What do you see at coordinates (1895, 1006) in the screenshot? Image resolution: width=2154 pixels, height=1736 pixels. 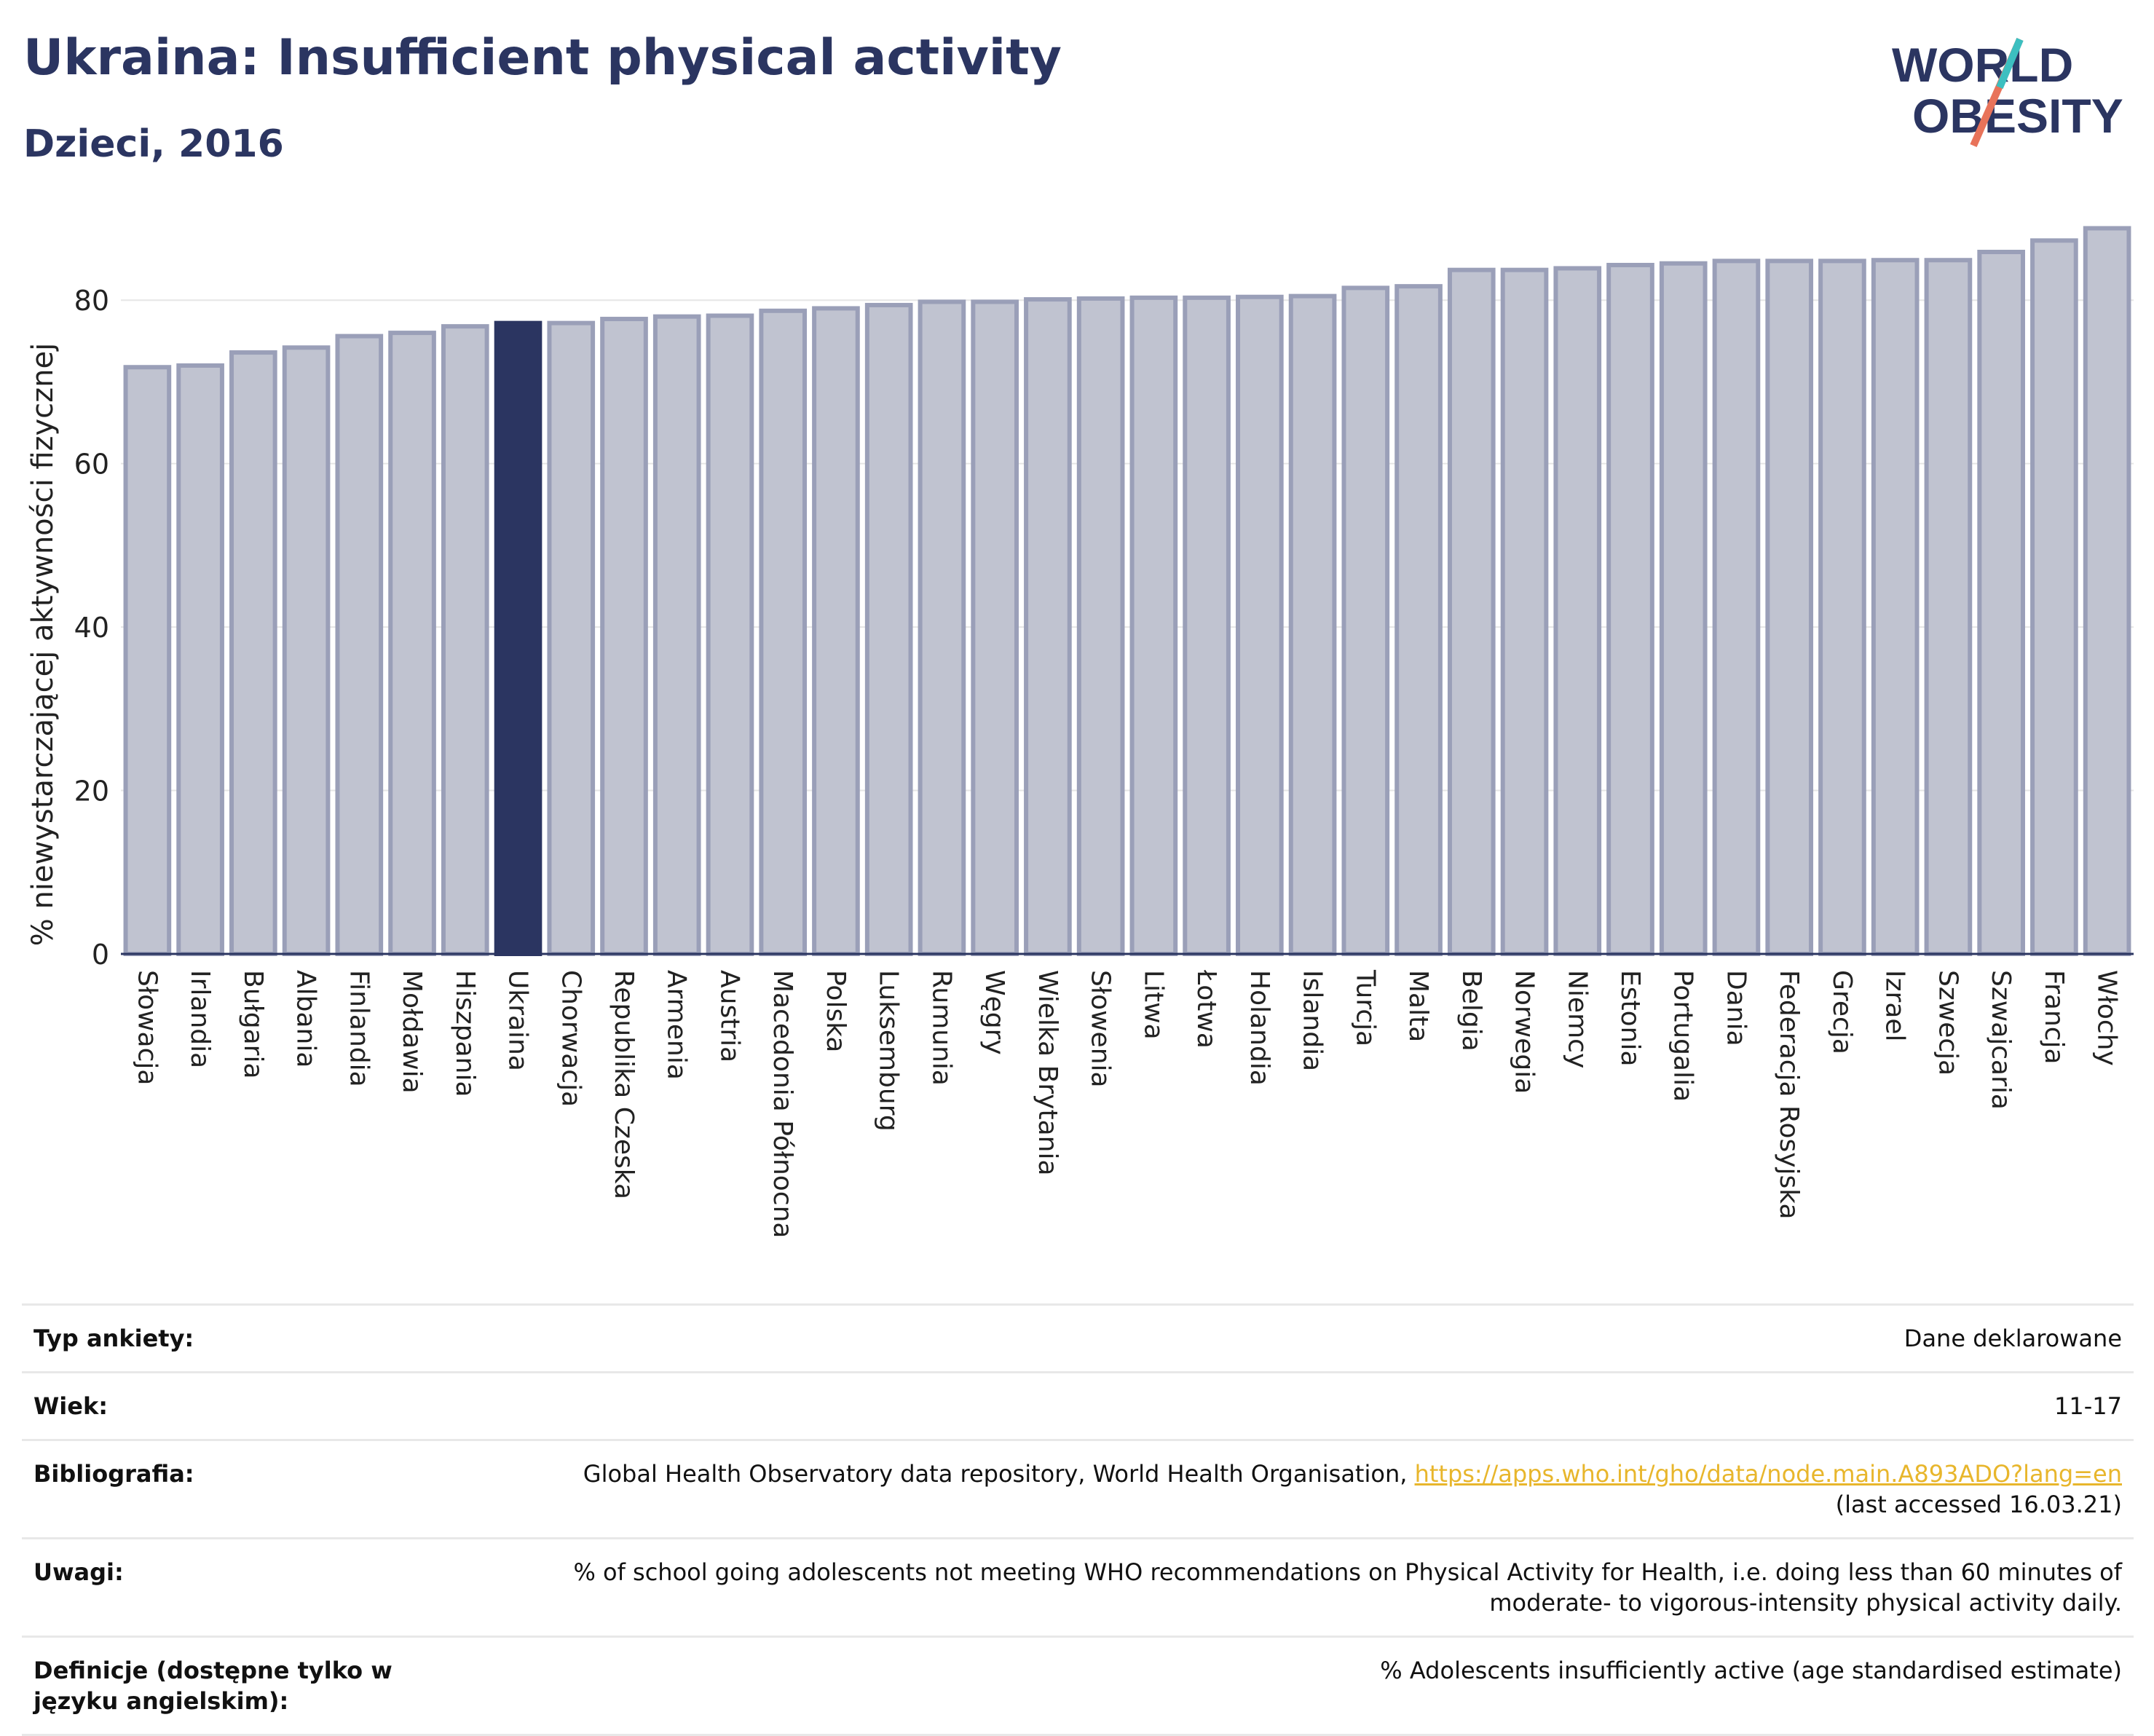 I see `x-tick-label: Izrael` at bounding box center [1895, 1006].